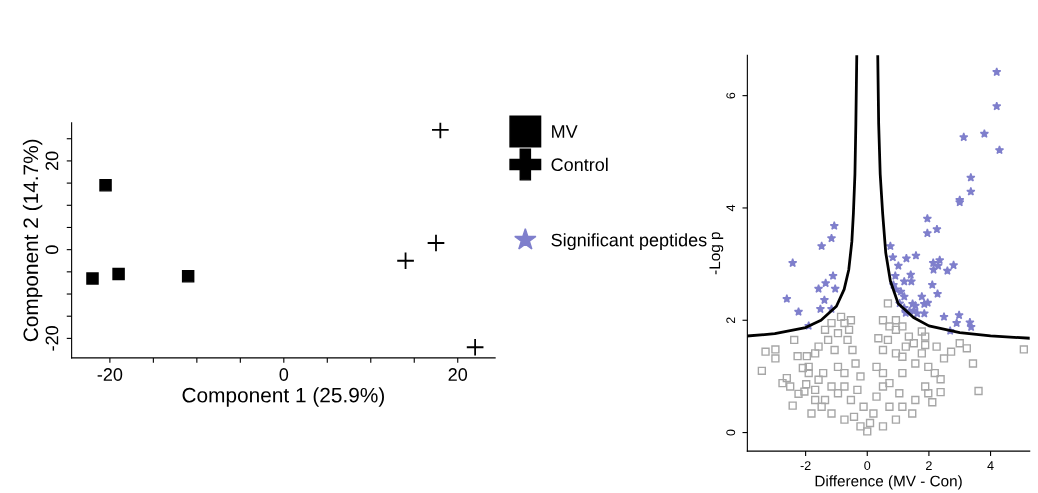 The width and height of the screenshot is (1038, 493). I want to click on legend-label: MV, so click(565, 131).